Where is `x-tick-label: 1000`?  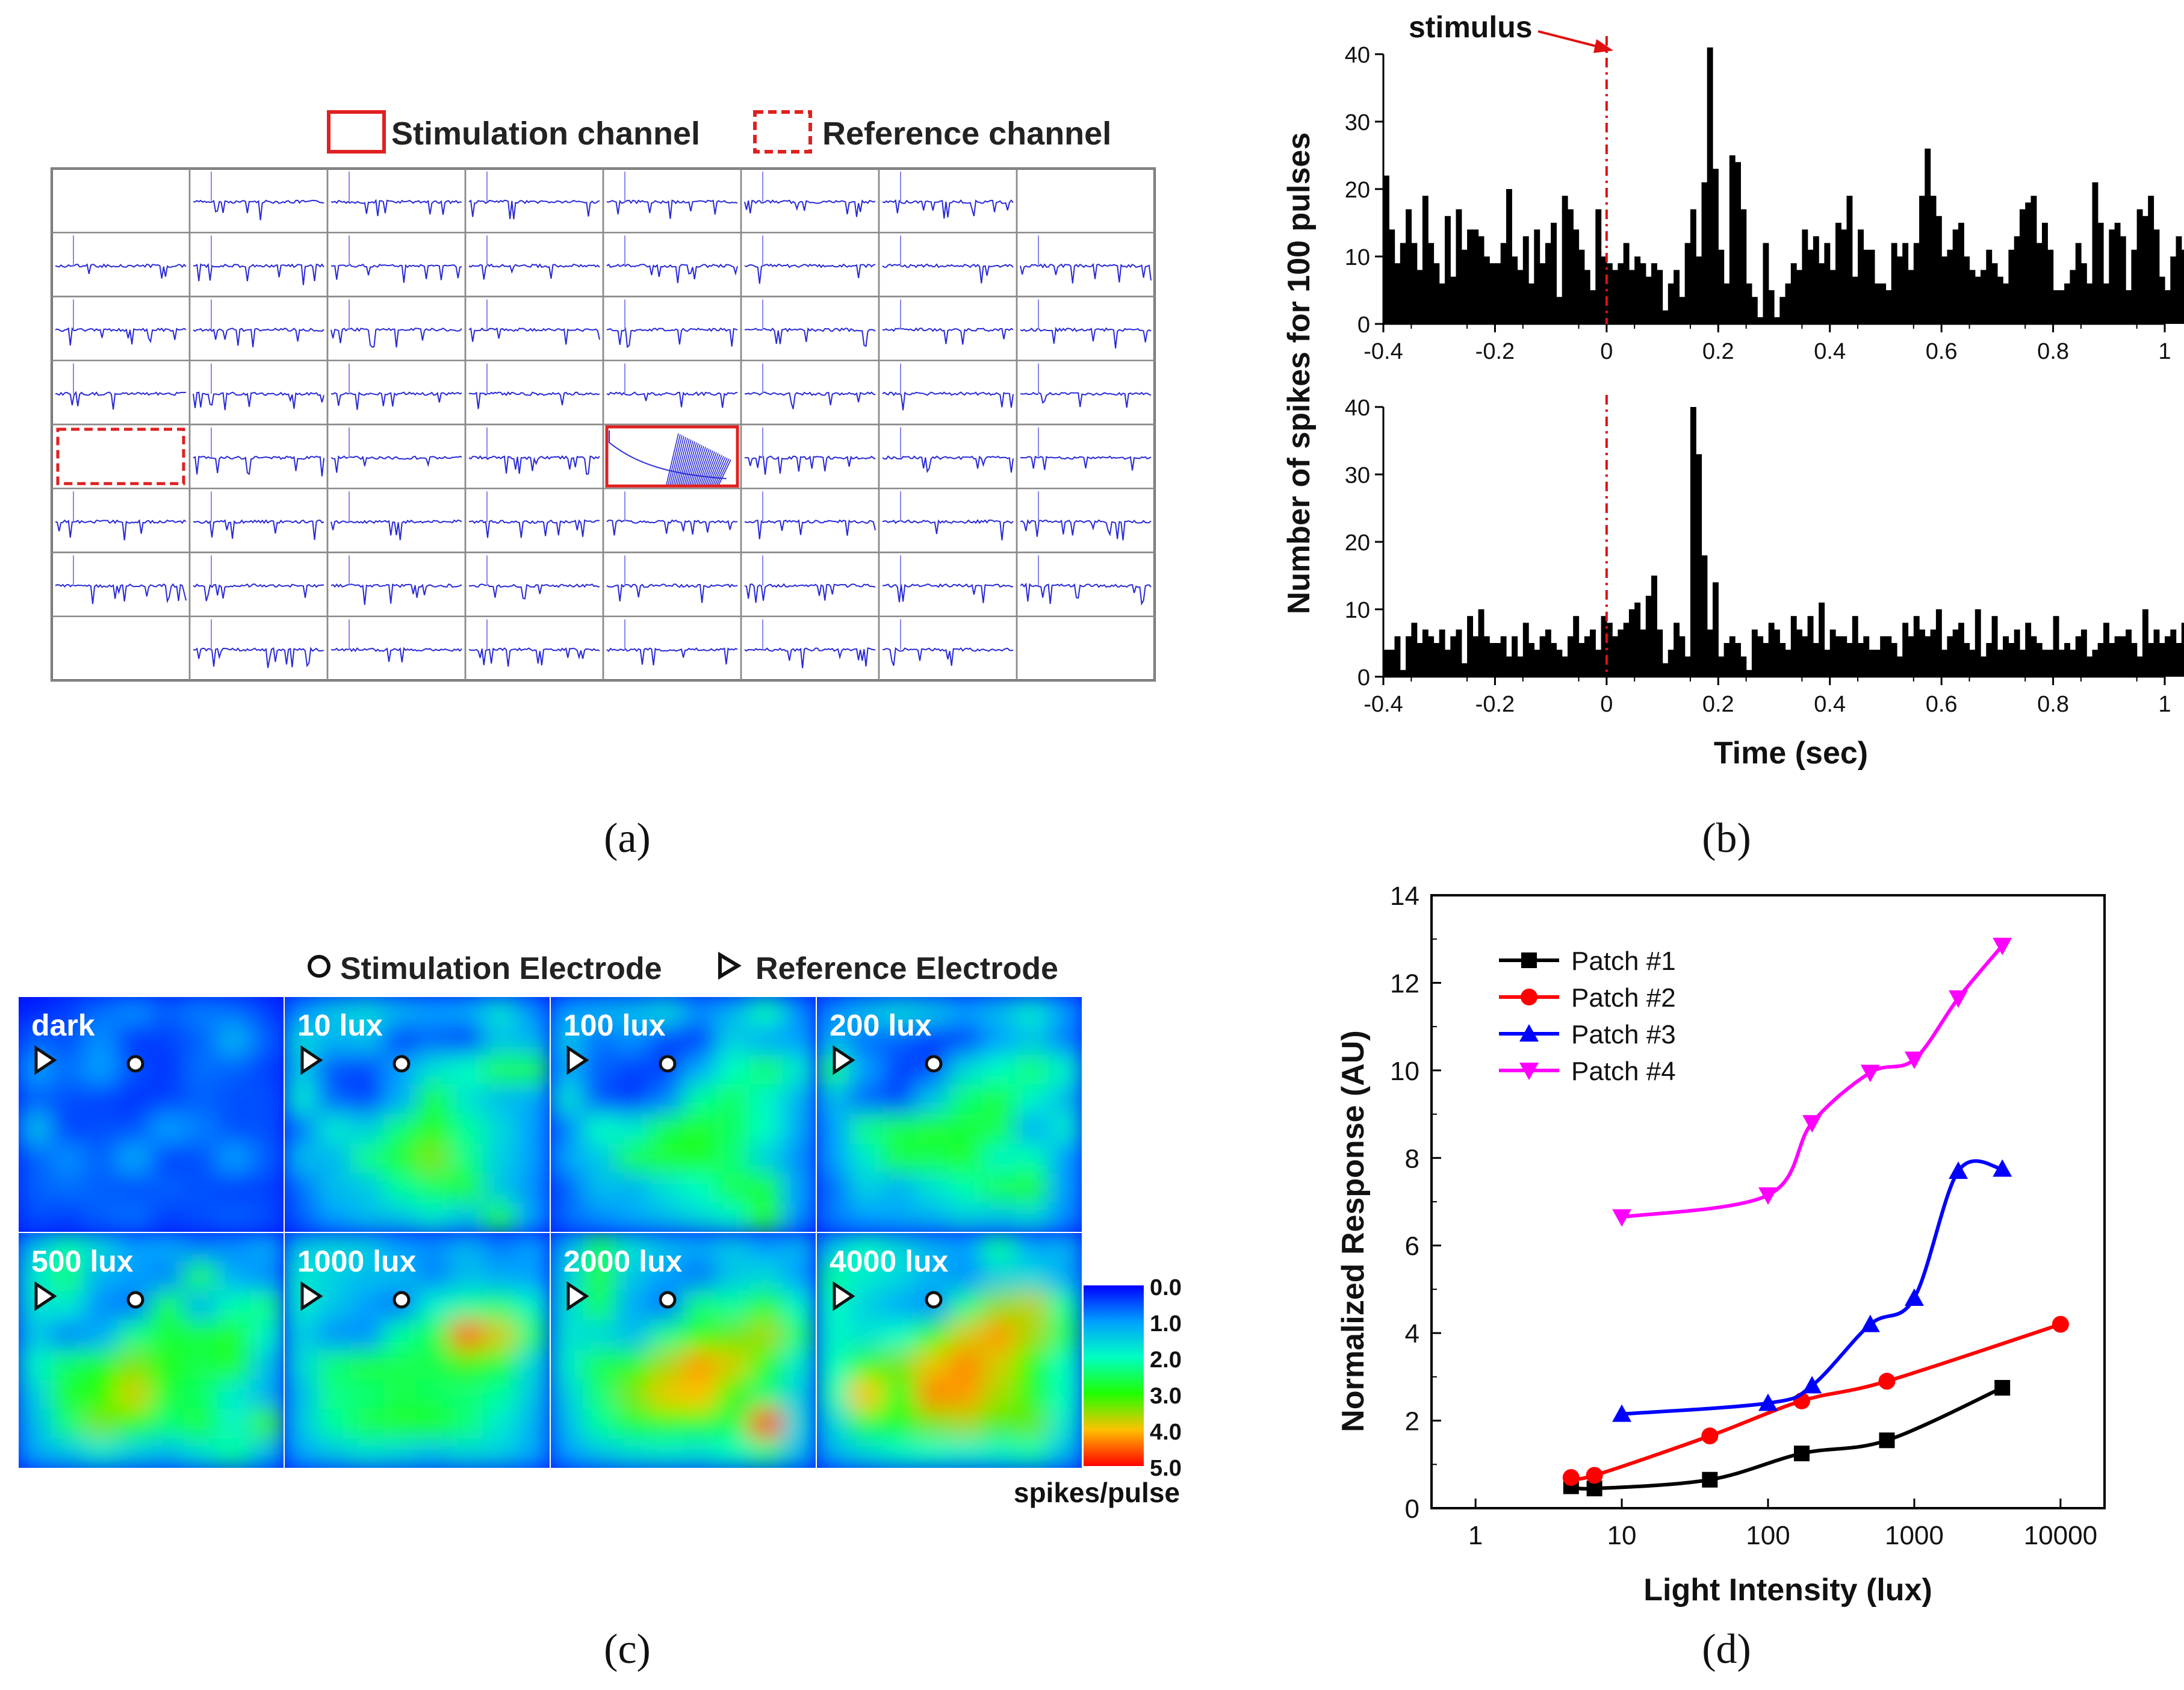
x-tick-label: 1000 is located at coordinates (1914, 1535).